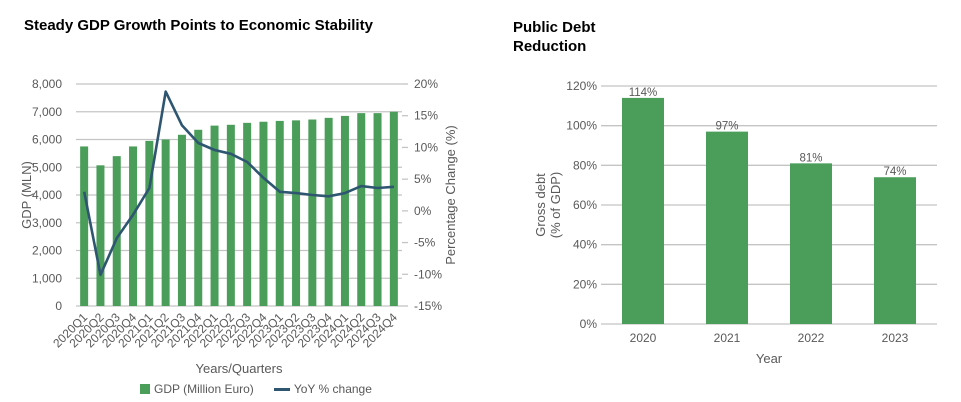  Describe the element at coordinates (554, 37) in the screenshot. I see `debt-chart-title: Public Debt Reduction` at that location.